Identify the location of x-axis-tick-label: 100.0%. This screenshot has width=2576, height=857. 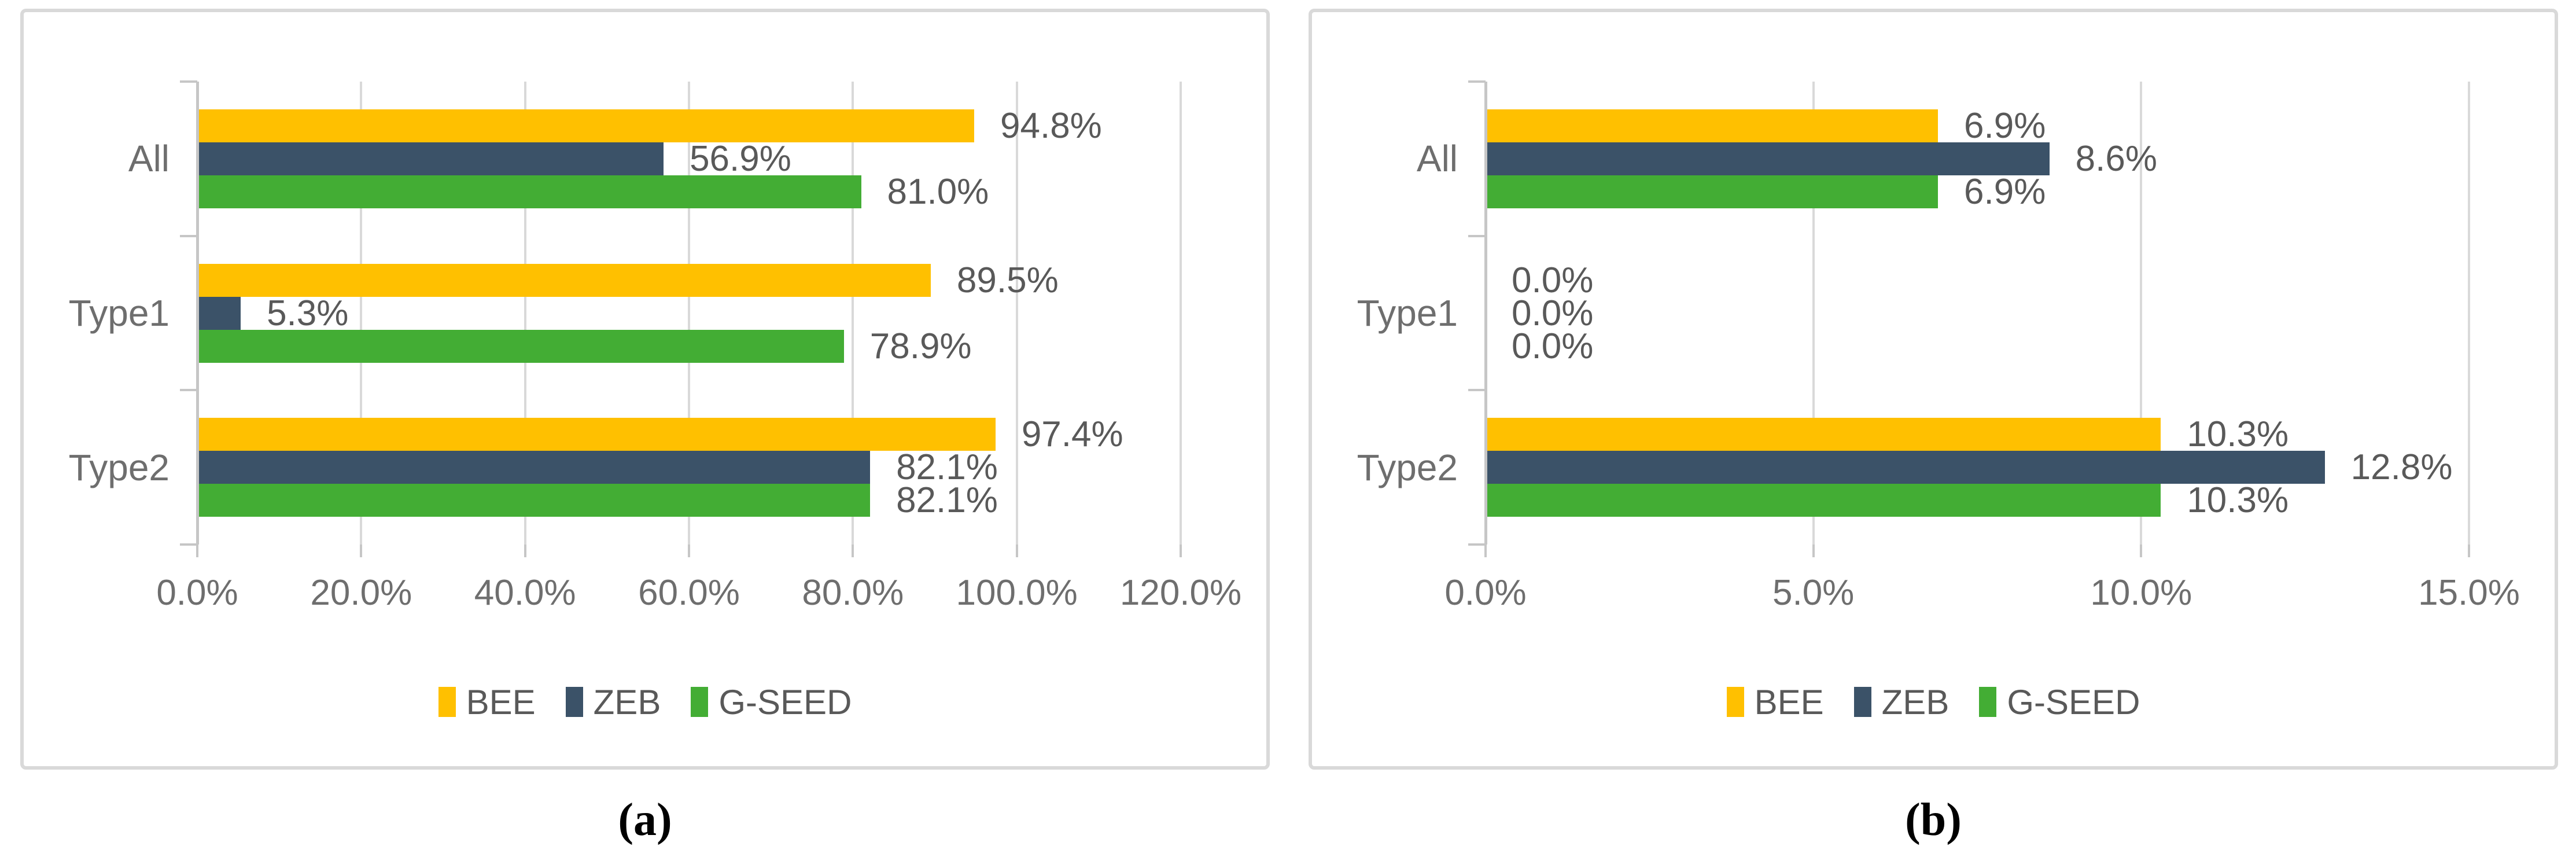
(1017, 593).